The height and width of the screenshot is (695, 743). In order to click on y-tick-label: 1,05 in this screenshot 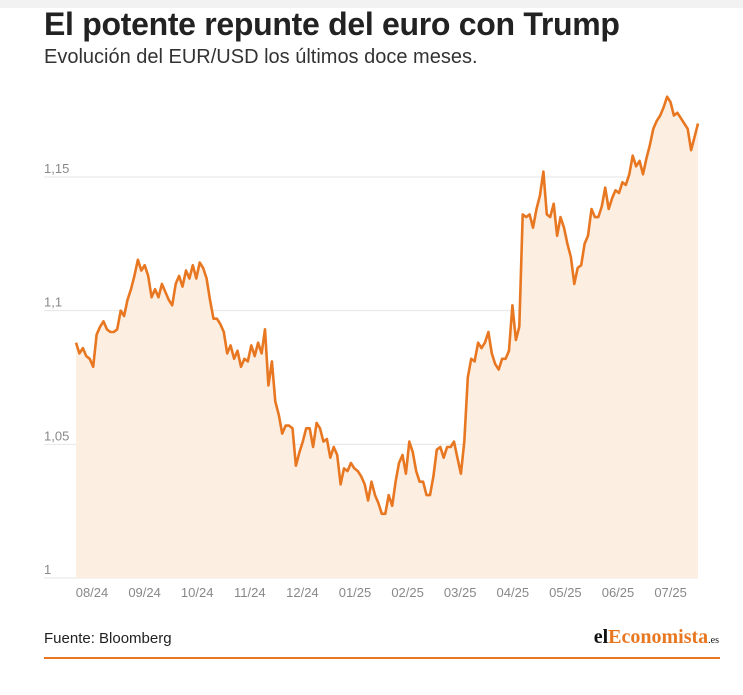, I will do `click(56, 435)`.